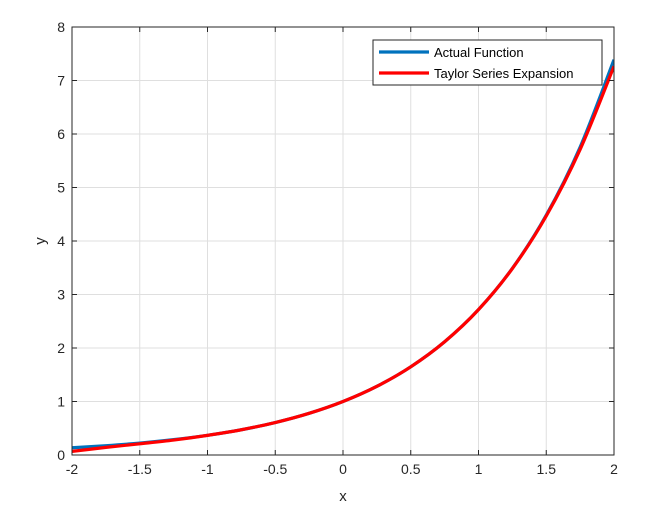  What do you see at coordinates (547, 469) in the screenshot?
I see `x-tick-label: 1.5` at bounding box center [547, 469].